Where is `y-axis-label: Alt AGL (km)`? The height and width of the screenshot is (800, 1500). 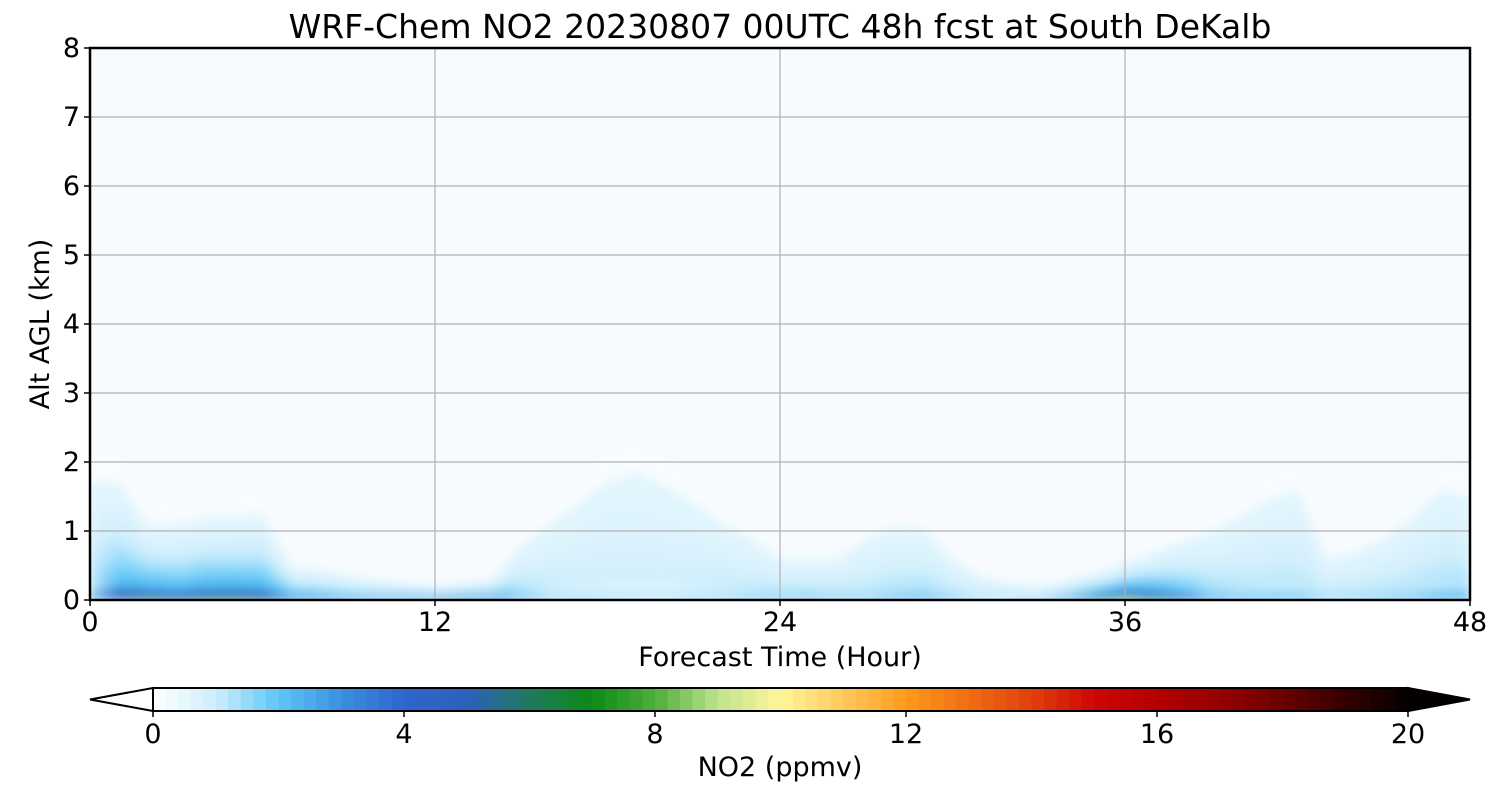 y-axis-label: Alt AGL (km) is located at coordinates (40, 324).